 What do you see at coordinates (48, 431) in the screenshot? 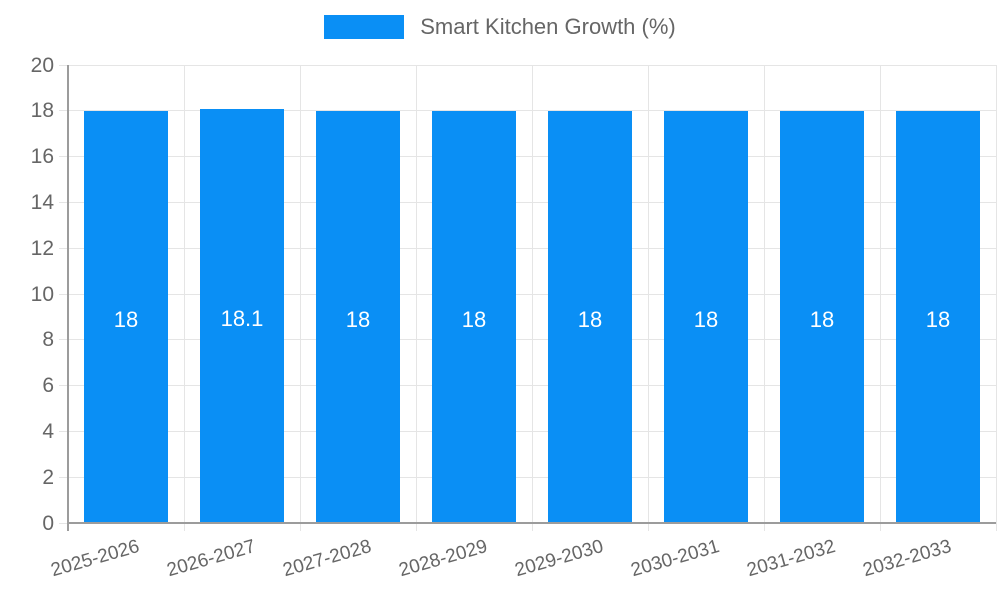
I see `y-tick-label: 4` at bounding box center [48, 431].